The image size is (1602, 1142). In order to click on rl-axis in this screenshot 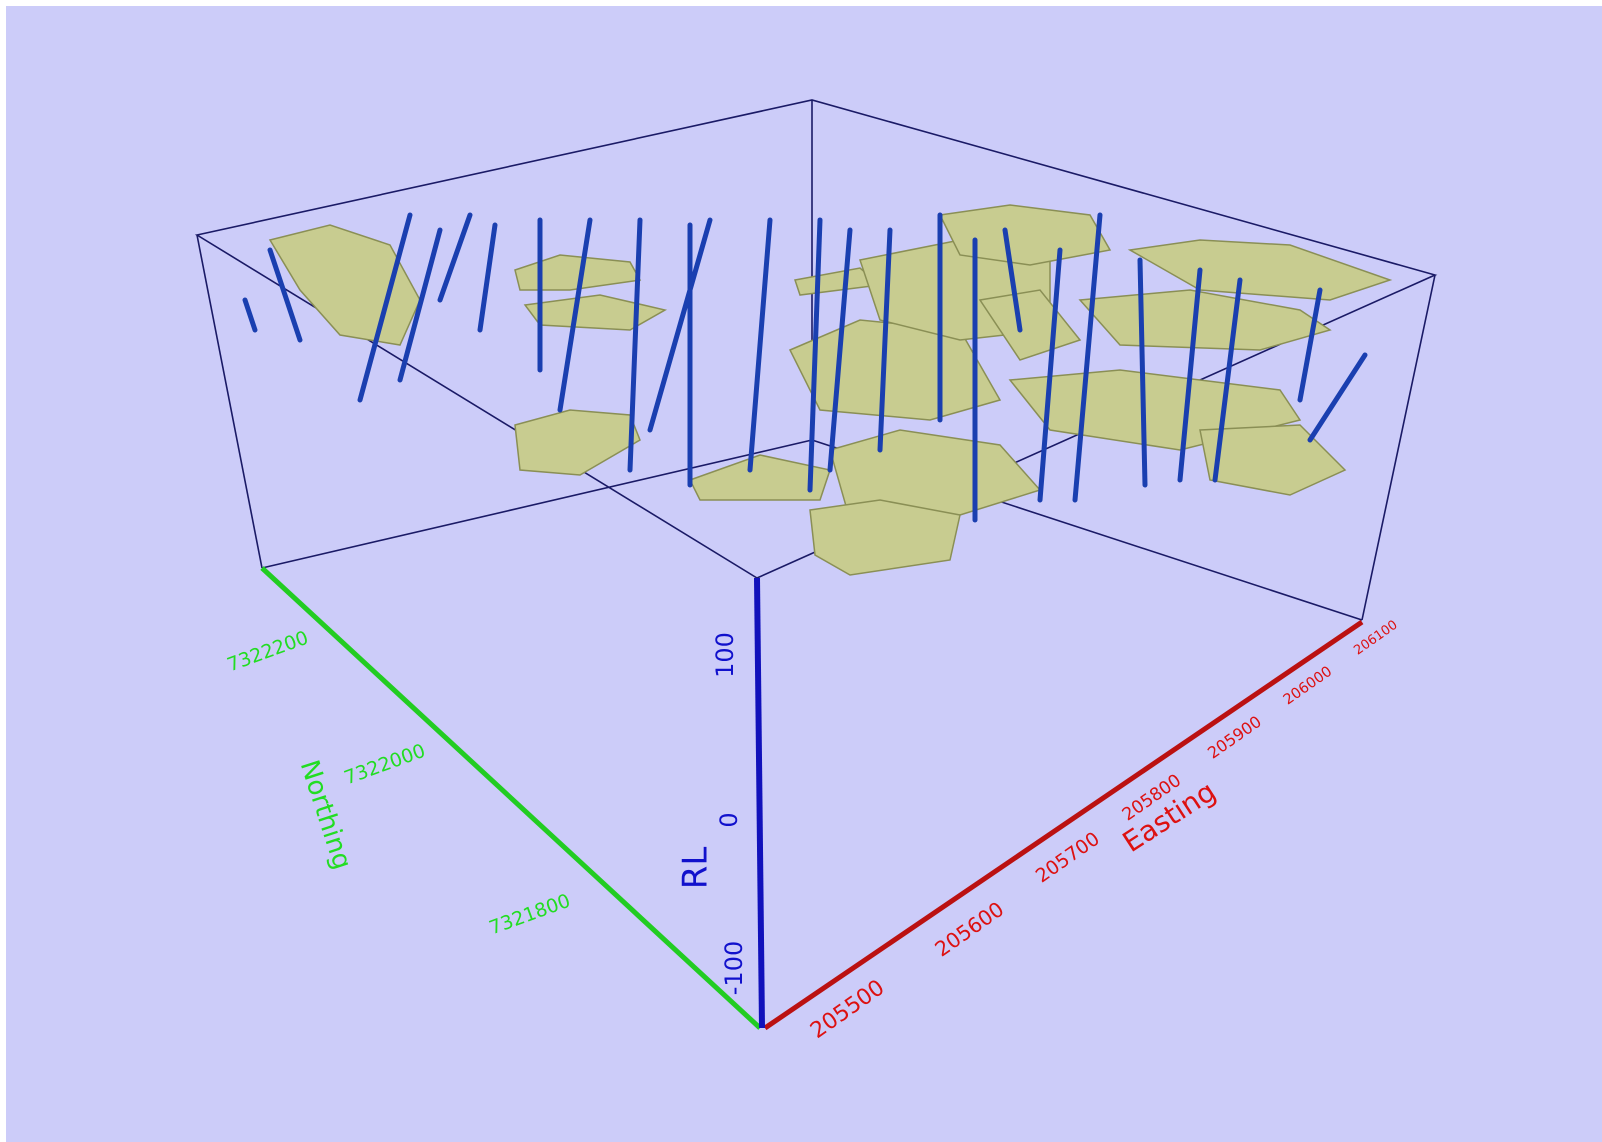, I will do `click(759, 803)`.